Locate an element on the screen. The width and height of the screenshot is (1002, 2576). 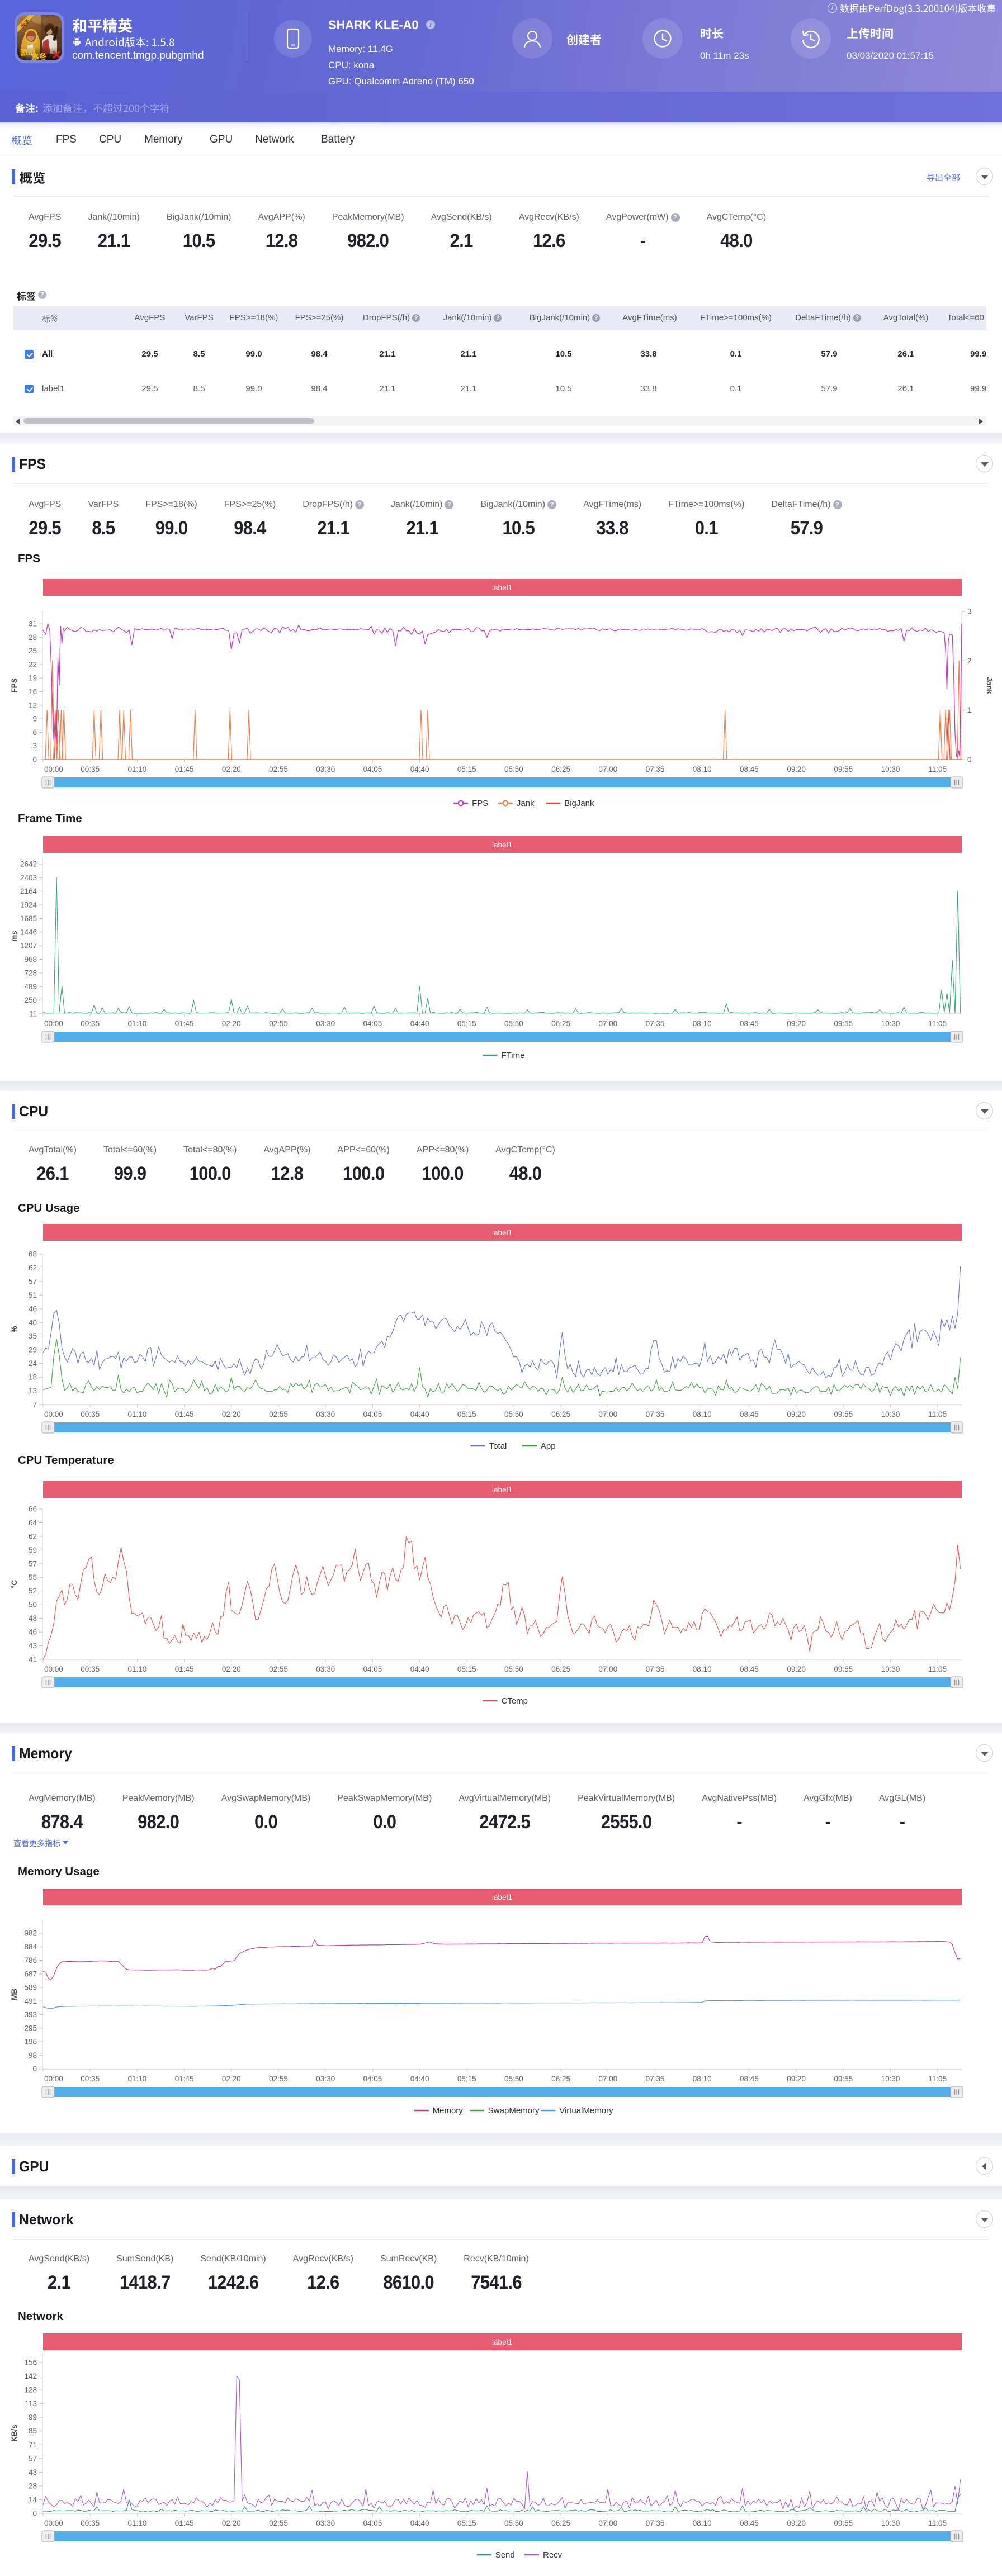
svg-text: 884 is located at coordinates (30, 1947).